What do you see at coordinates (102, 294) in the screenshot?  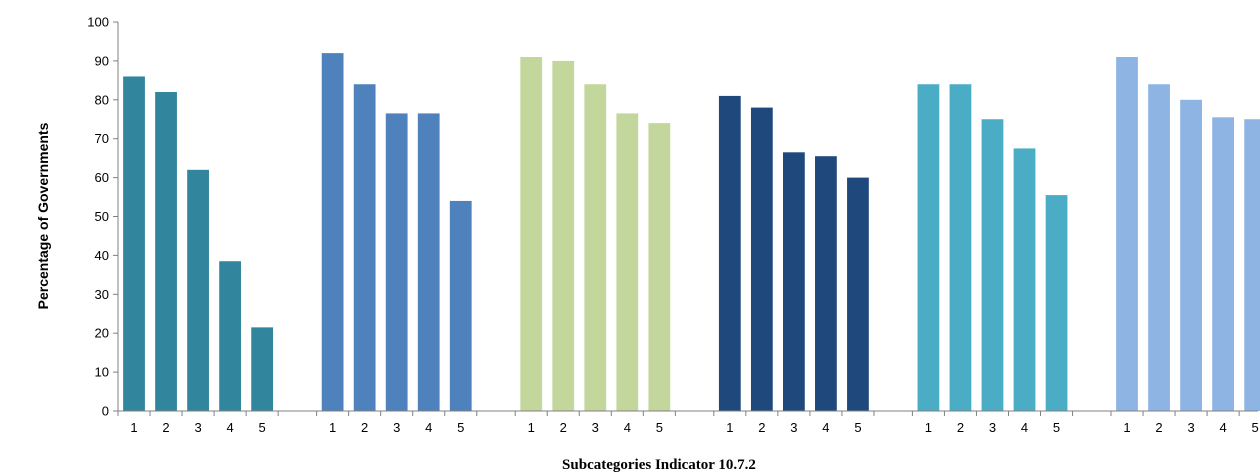 I see `y-tick-label: 30` at bounding box center [102, 294].